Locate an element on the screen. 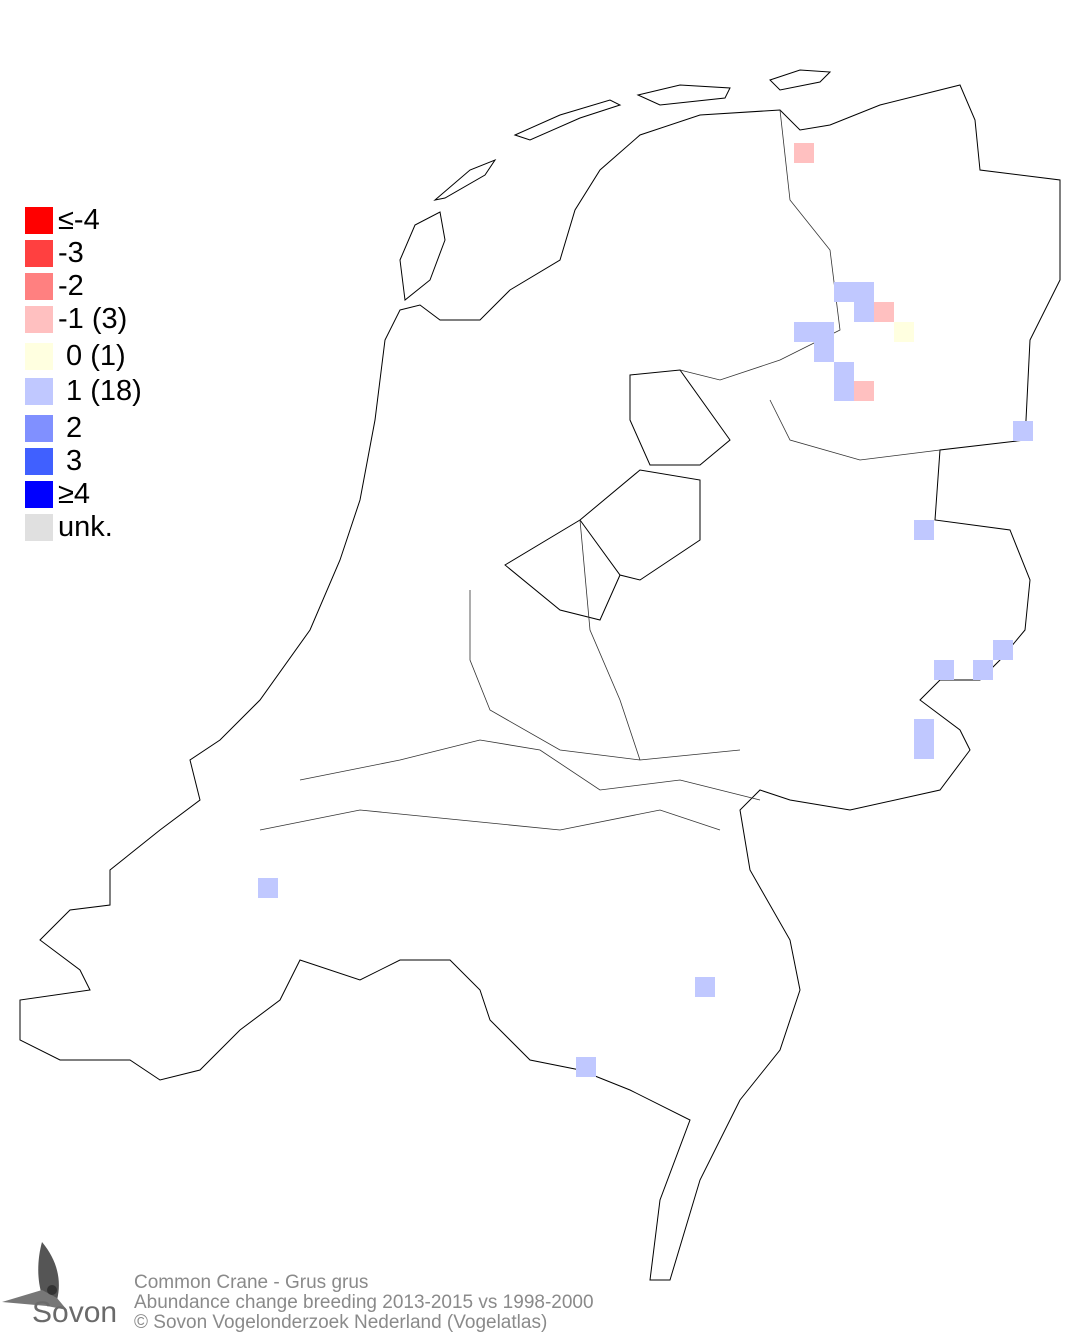 The image size is (1074, 1340). legend-item: -2 is located at coordinates (54, 286).